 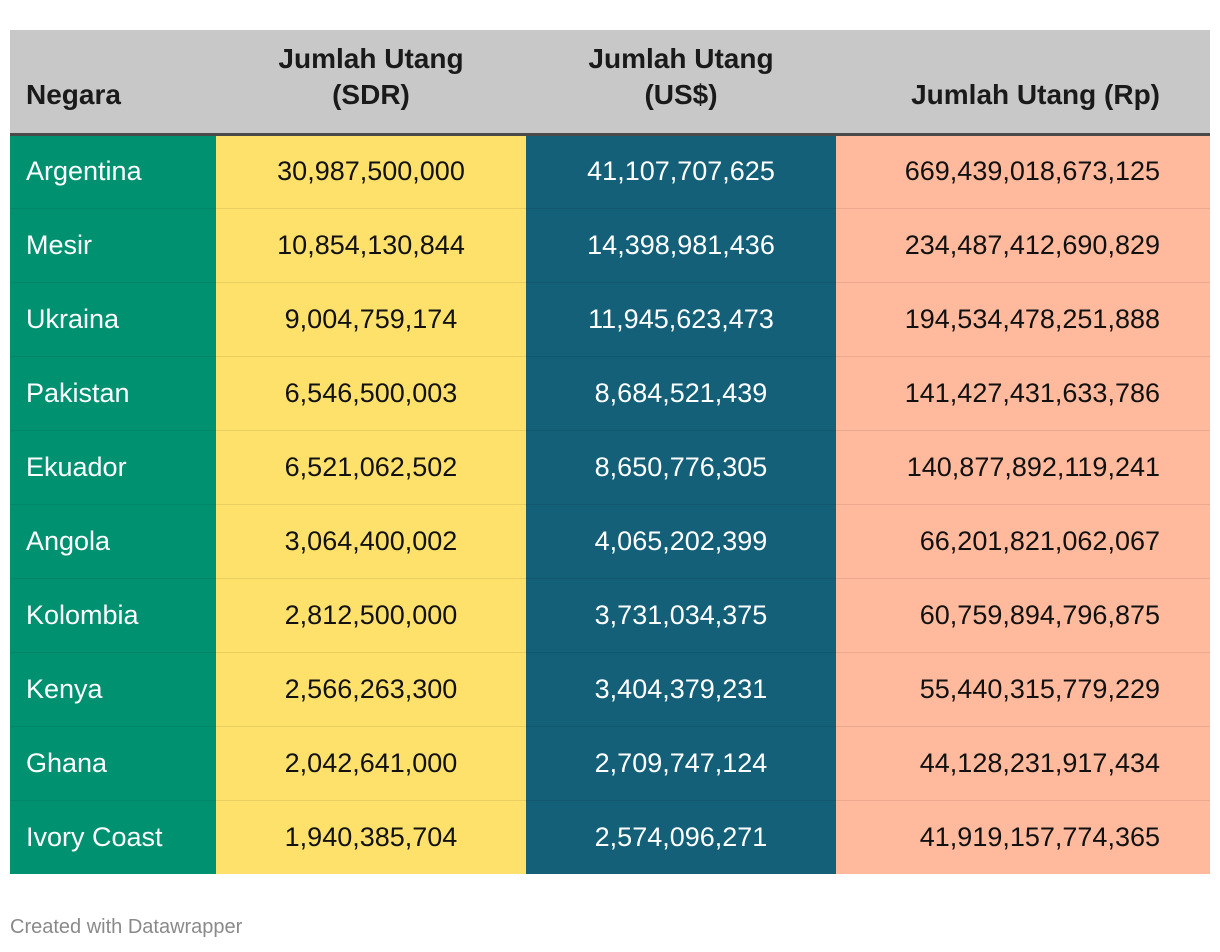 I want to click on cell-rp: 55,440,315,779,229, so click(x=1023, y=689).